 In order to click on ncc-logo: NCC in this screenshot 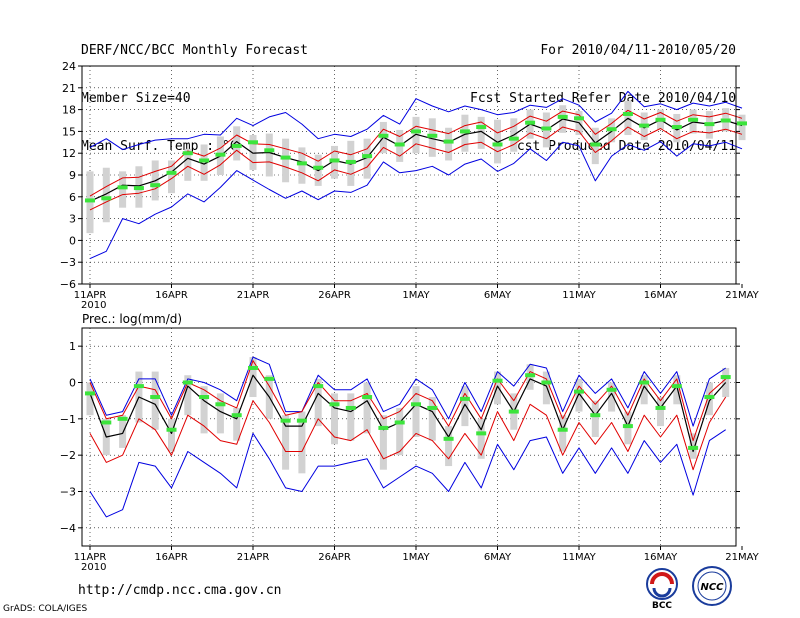, I will do `click(712, 586)`.